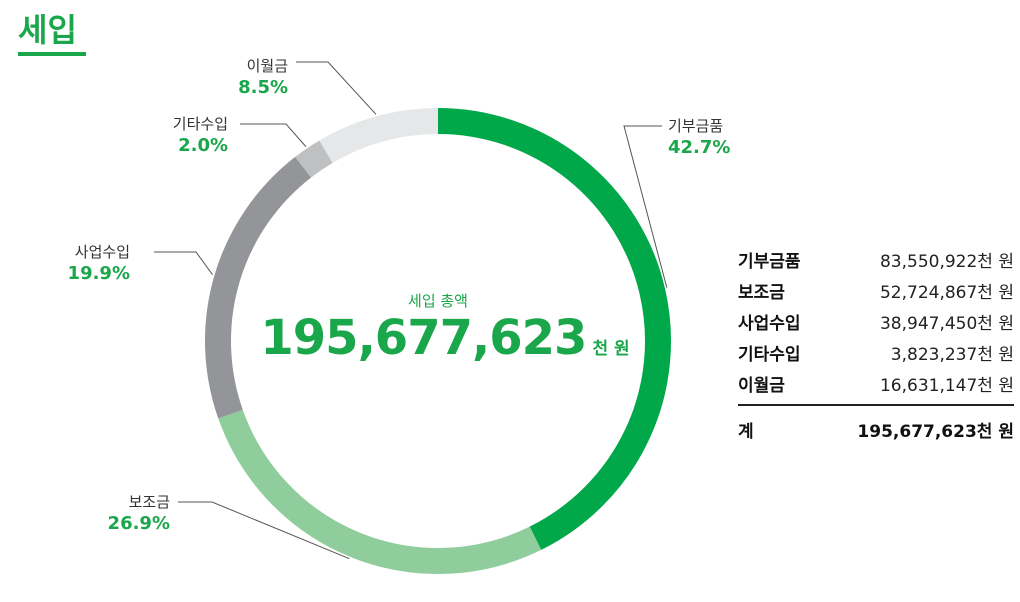 The image size is (1020, 602). Describe the element at coordinates (263, 87) in the screenshot. I see `callout-percent: 8.5%` at that location.